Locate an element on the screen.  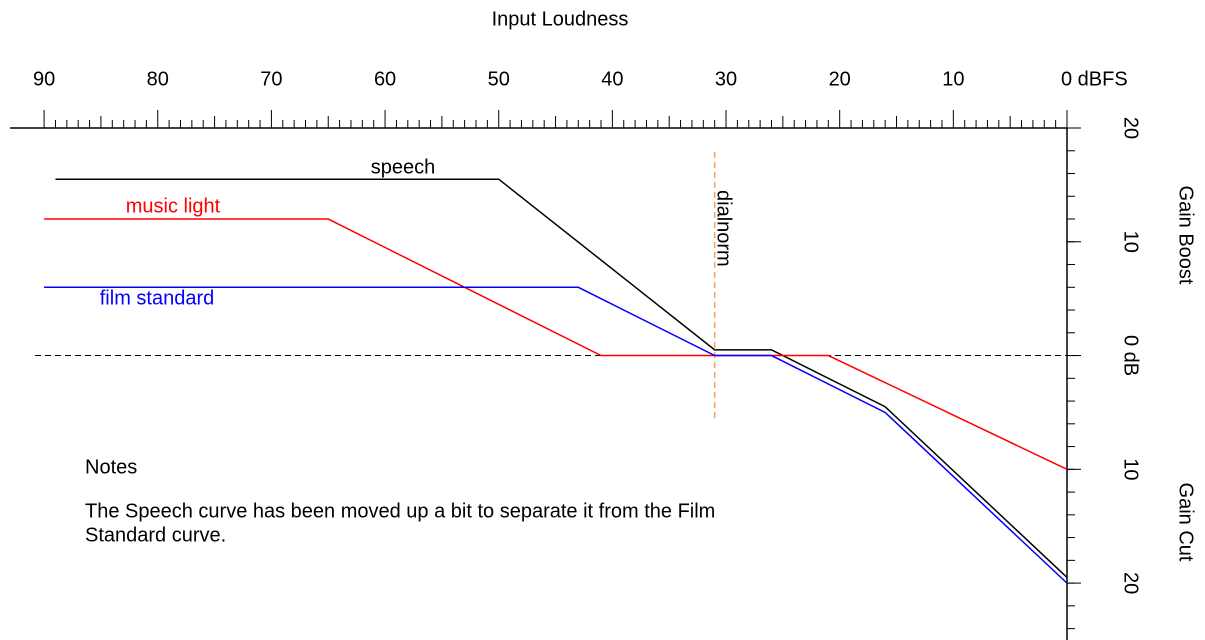
x-tick-label: 10 is located at coordinates (953, 79).